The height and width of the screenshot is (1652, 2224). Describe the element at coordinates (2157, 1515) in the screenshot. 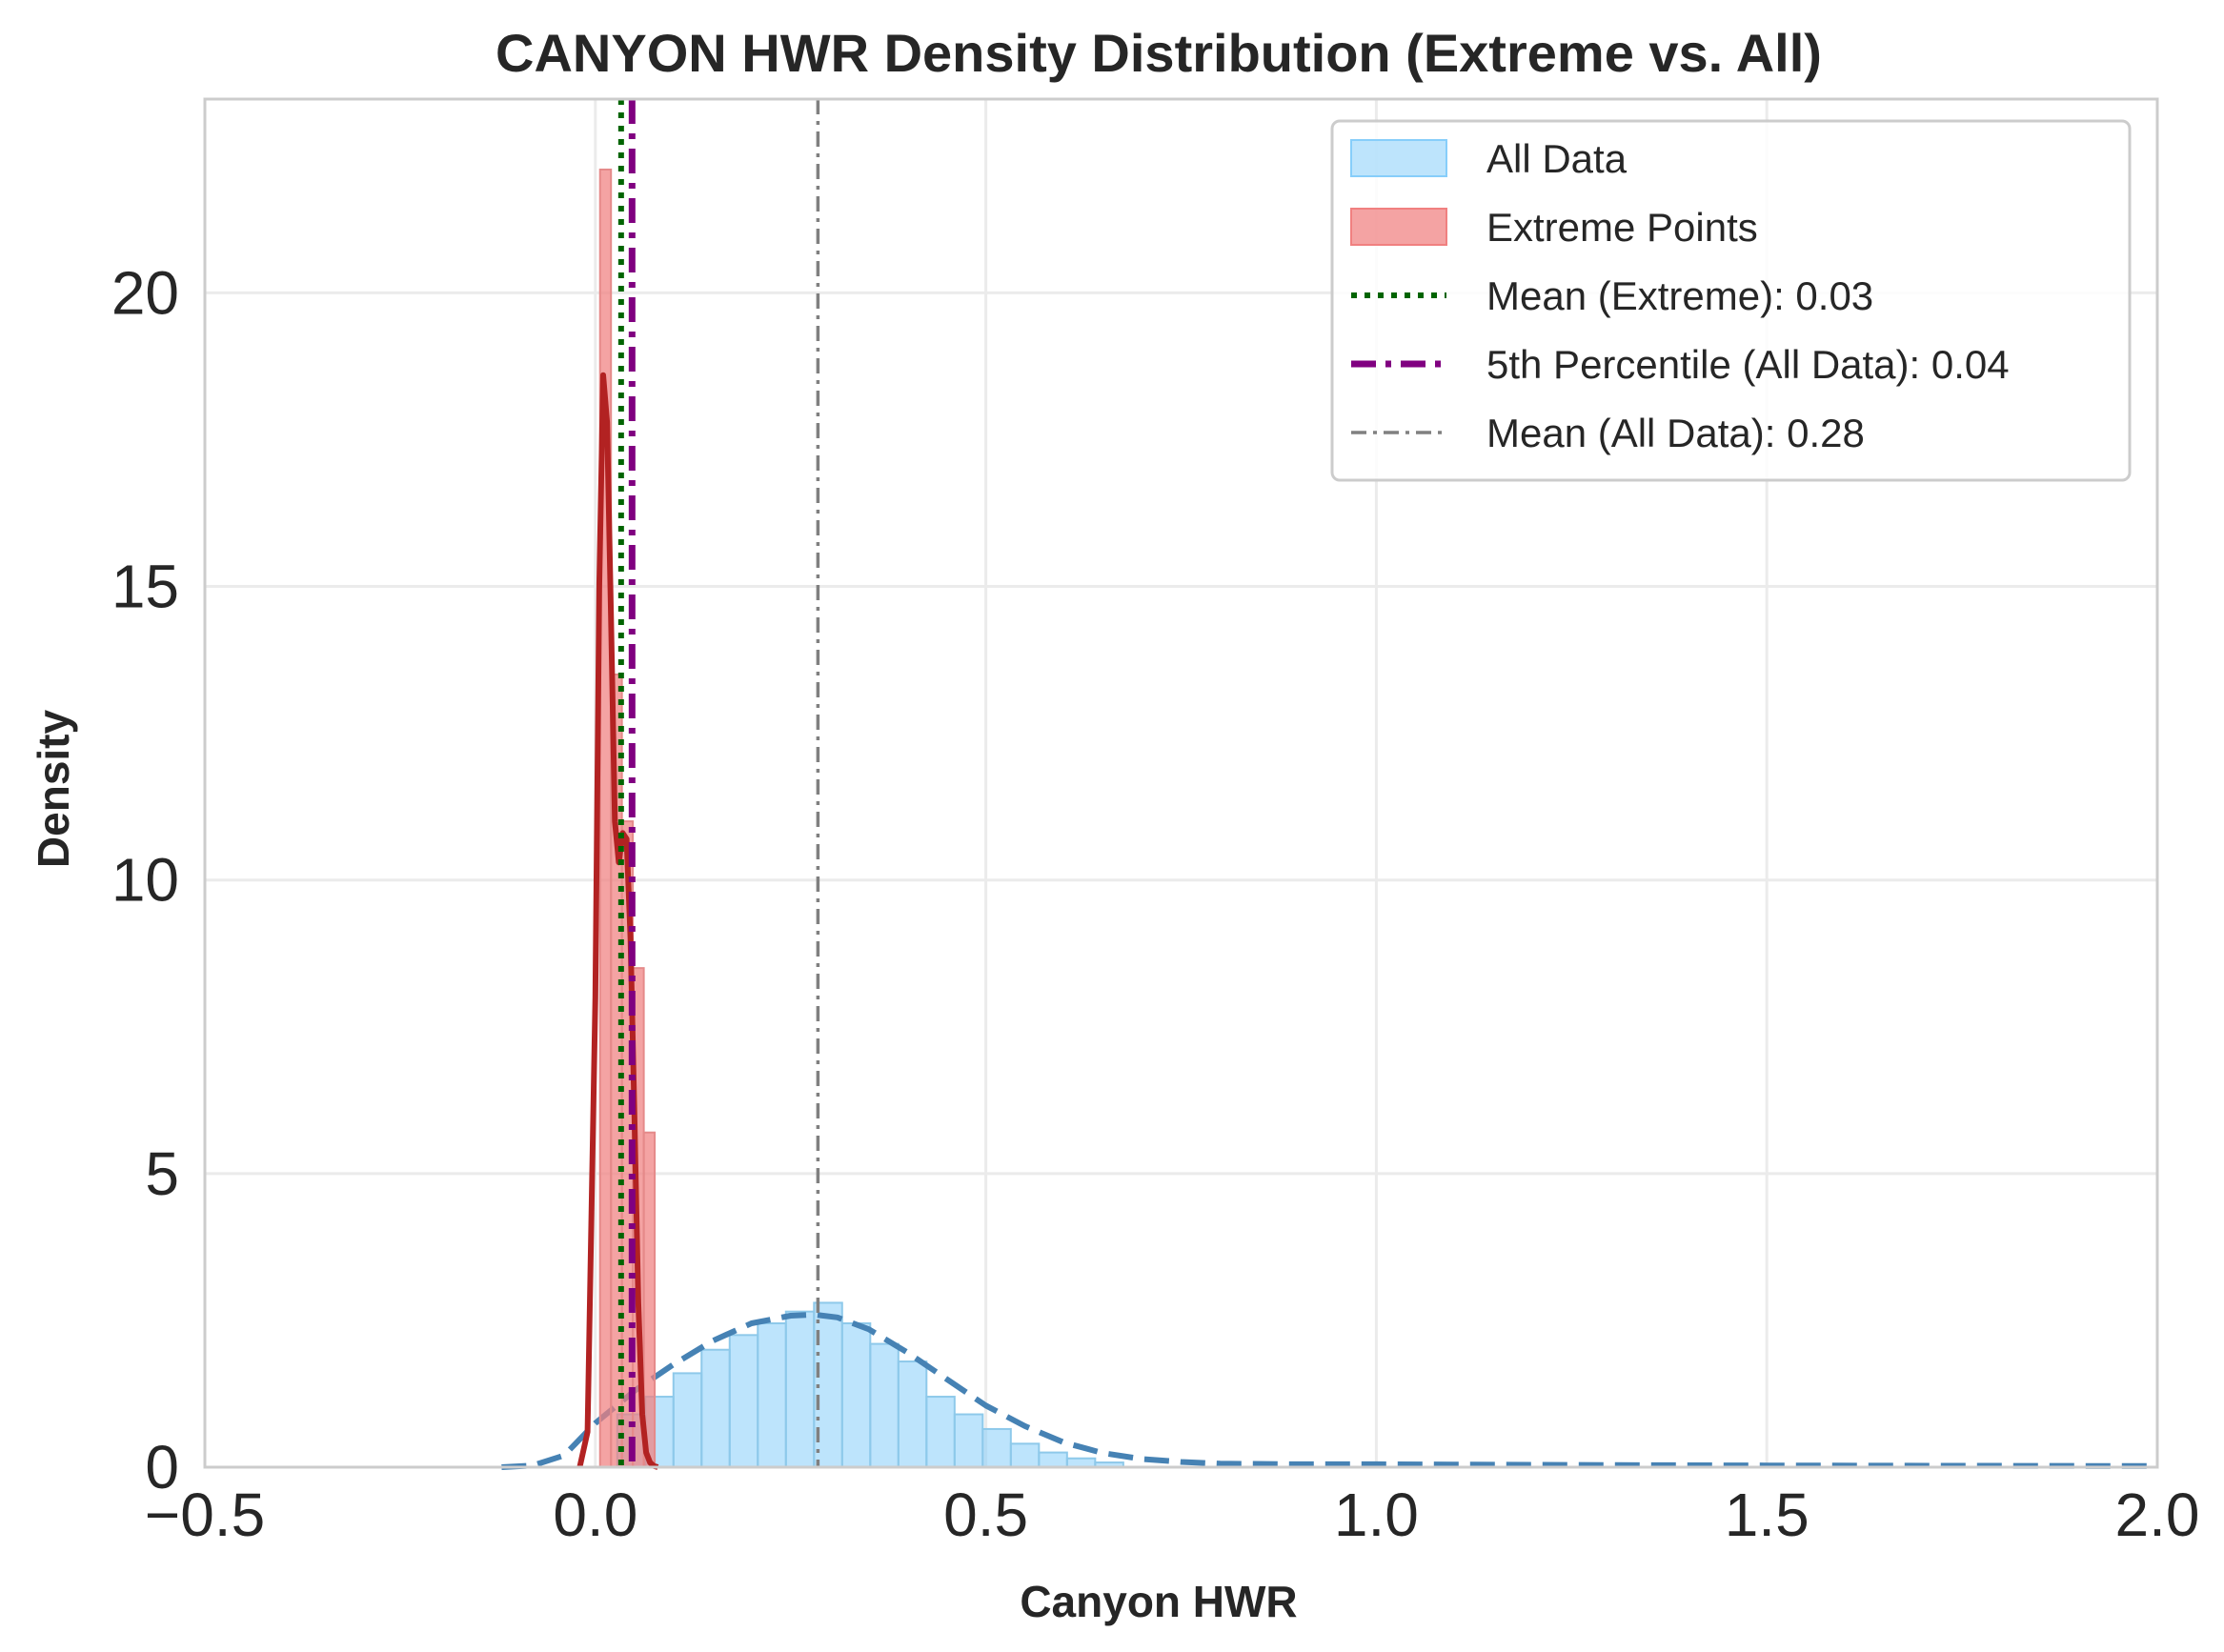

I see `x-tick-label-5: 2.0` at that location.